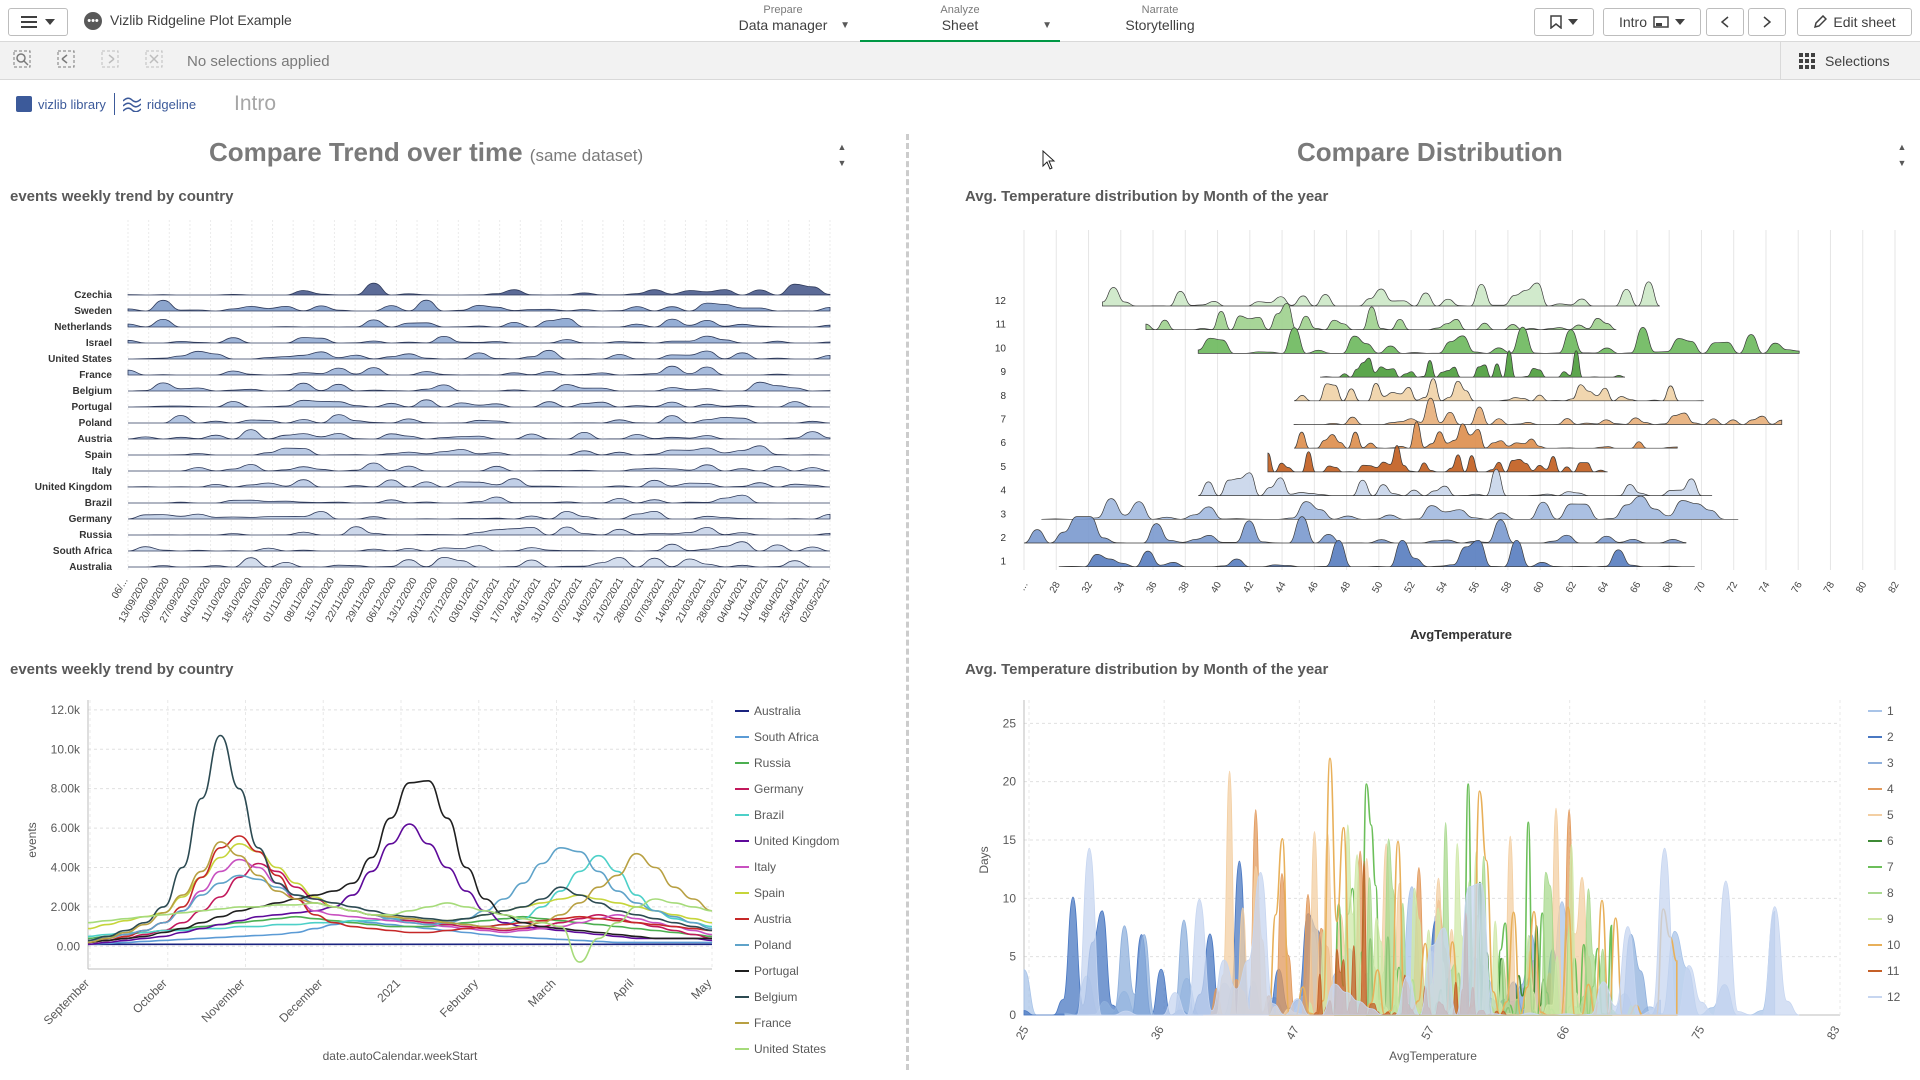 This screenshot has height=1080, width=1920. What do you see at coordinates (1854, 22) in the screenshot?
I see `edit-sheet-button: Edit sheet` at bounding box center [1854, 22].